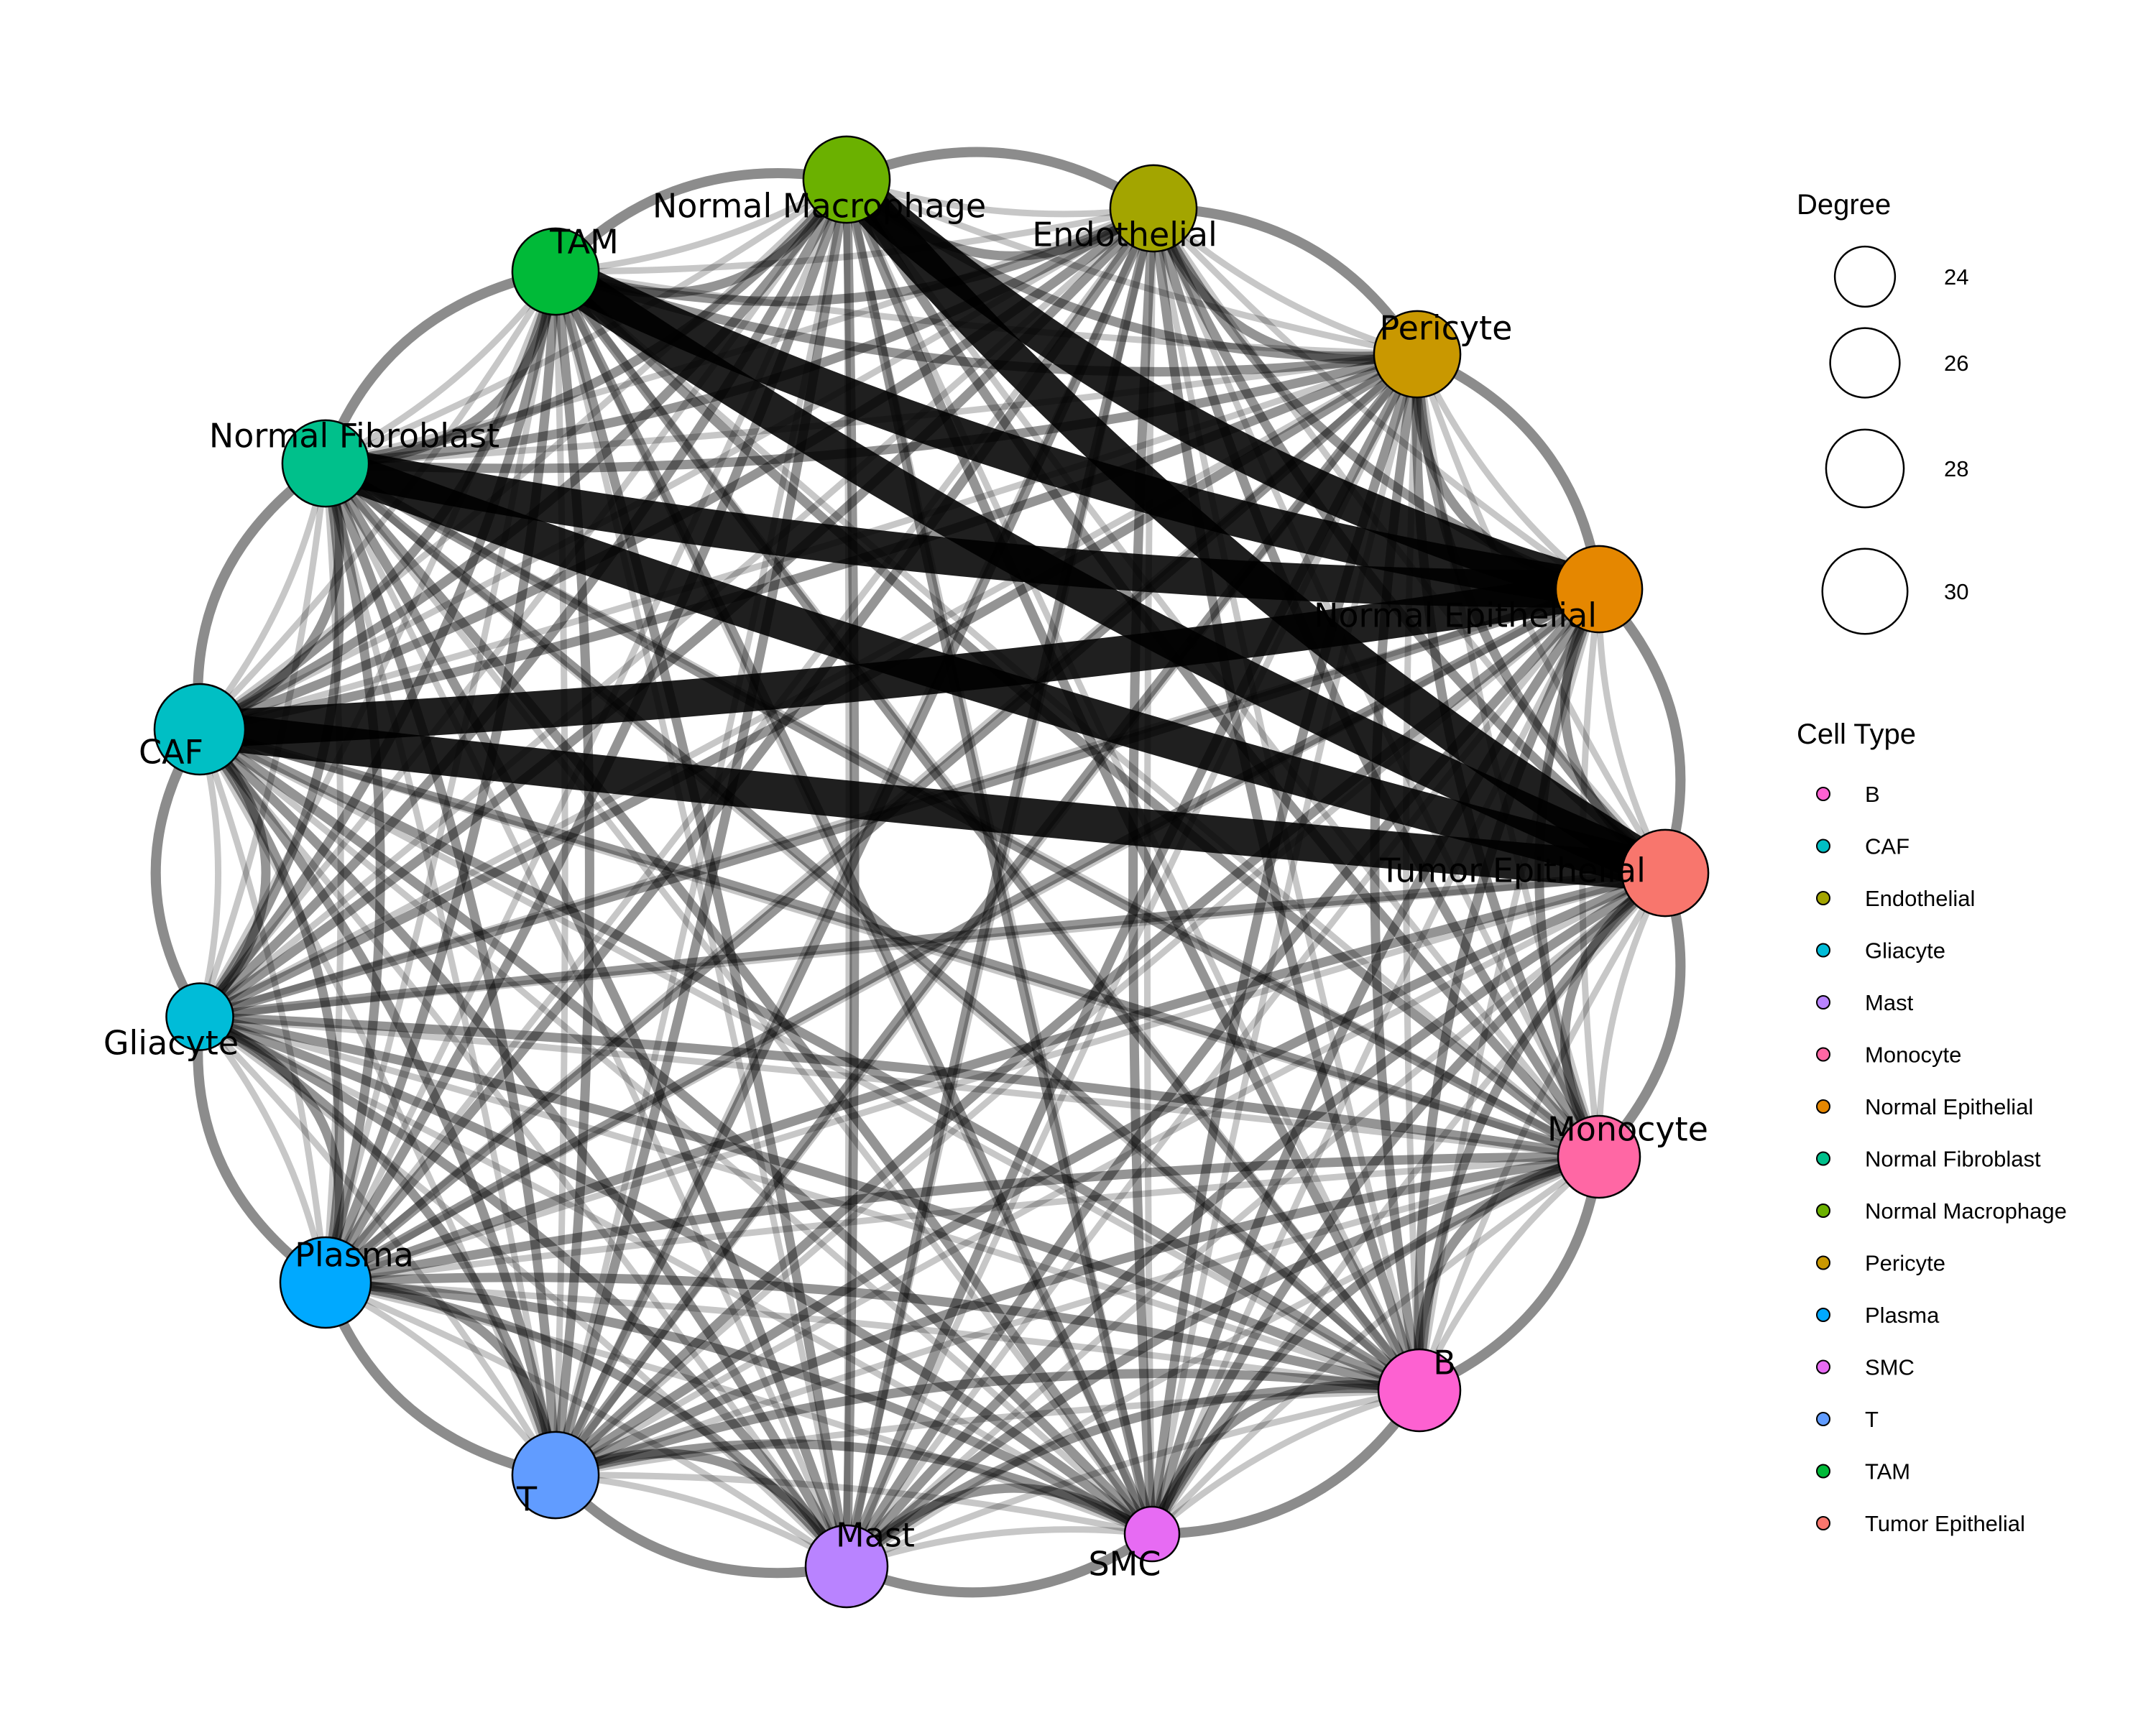 The height and width of the screenshot is (1728, 2156). I want to click on node-endothelial, so click(1153, 209).